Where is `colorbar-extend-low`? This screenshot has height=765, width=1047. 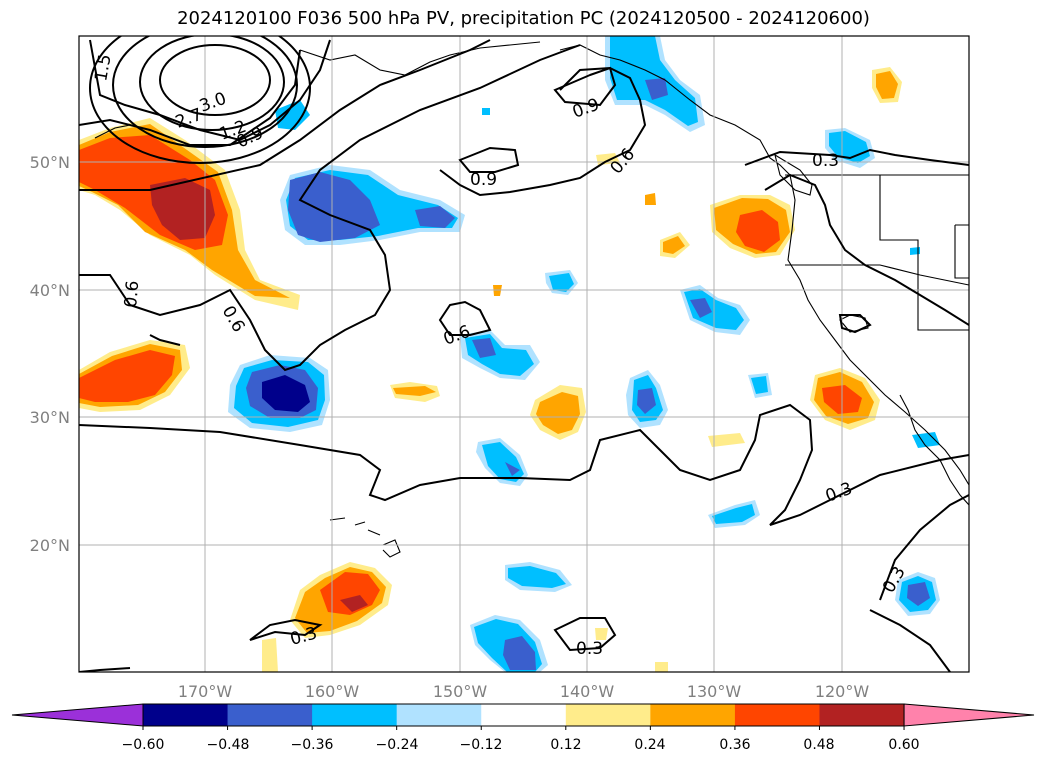
colorbar-extend-low is located at coordinates (77, 715).